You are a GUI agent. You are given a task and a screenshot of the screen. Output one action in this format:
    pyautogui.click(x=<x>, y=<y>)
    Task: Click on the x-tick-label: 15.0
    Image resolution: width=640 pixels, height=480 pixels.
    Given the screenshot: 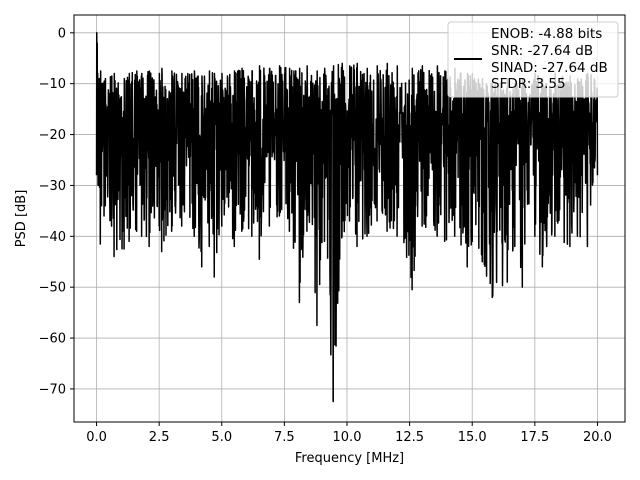 What is the action you would take?
    pyautogui.click(x=472, y=437)
    